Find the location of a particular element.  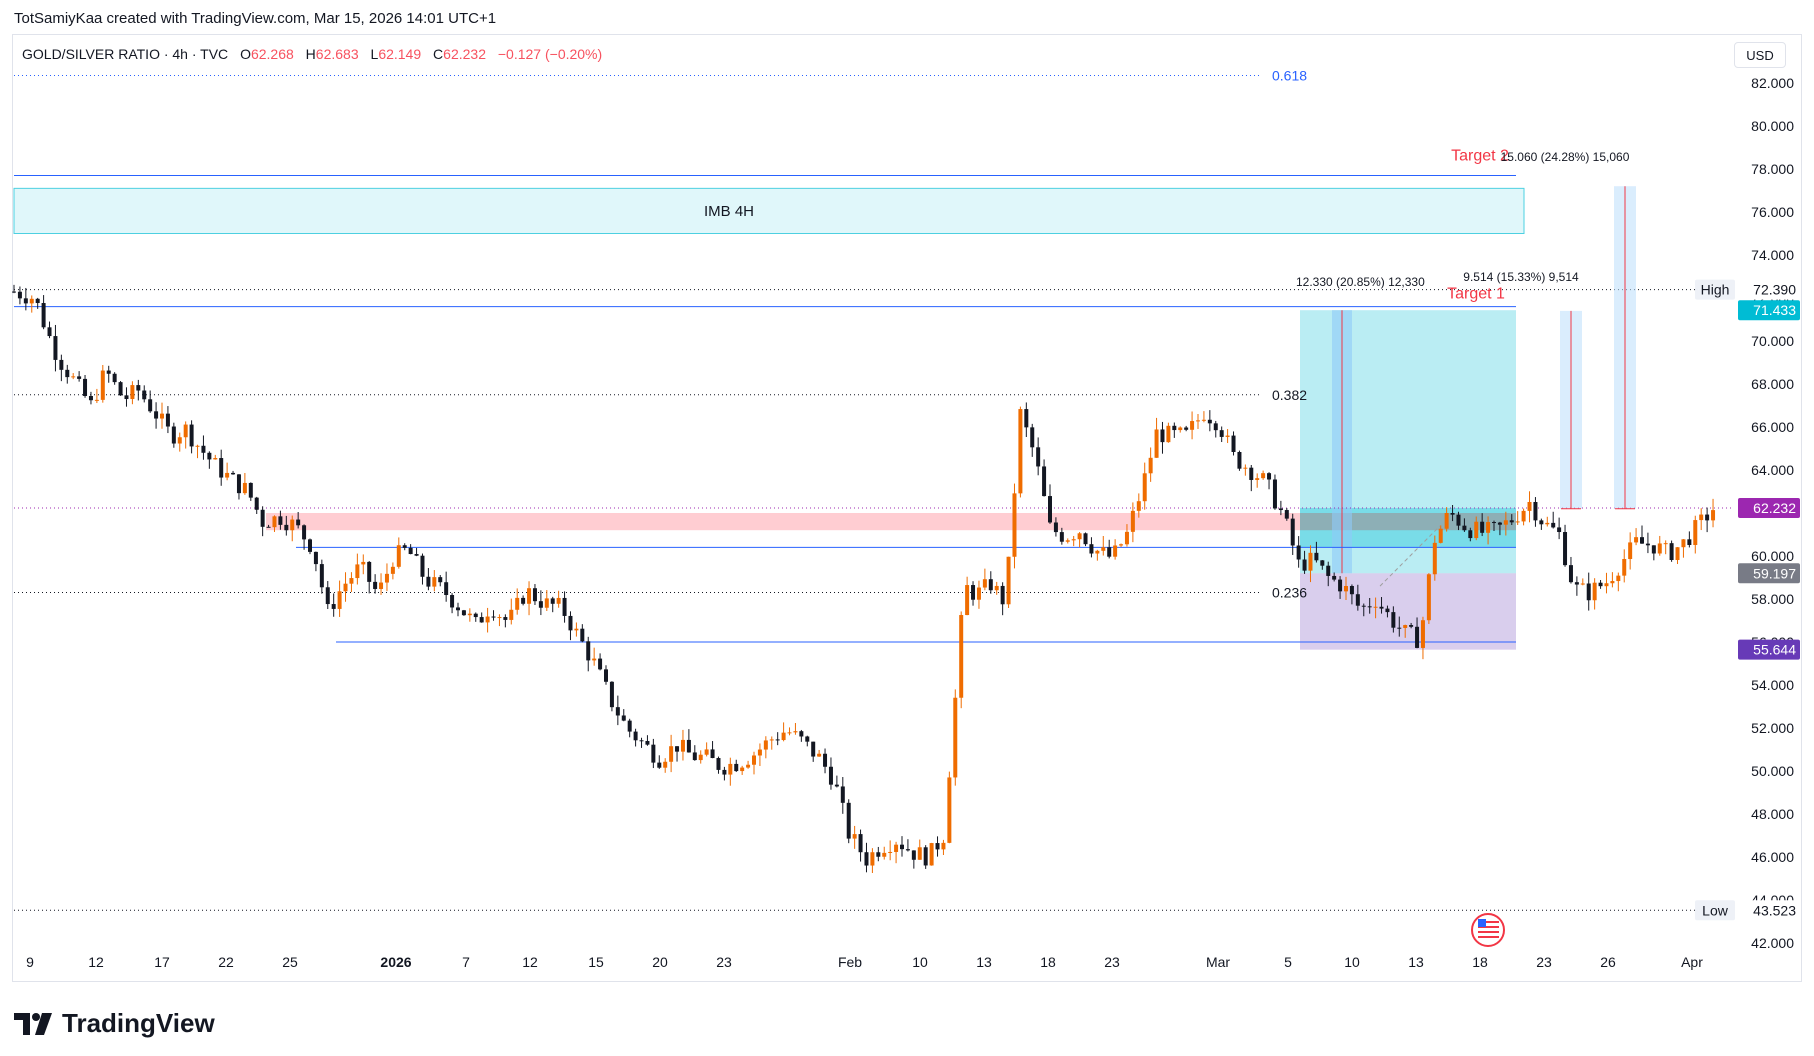

y-tick-label: 68.000 is located at coordinates (1772, 384).